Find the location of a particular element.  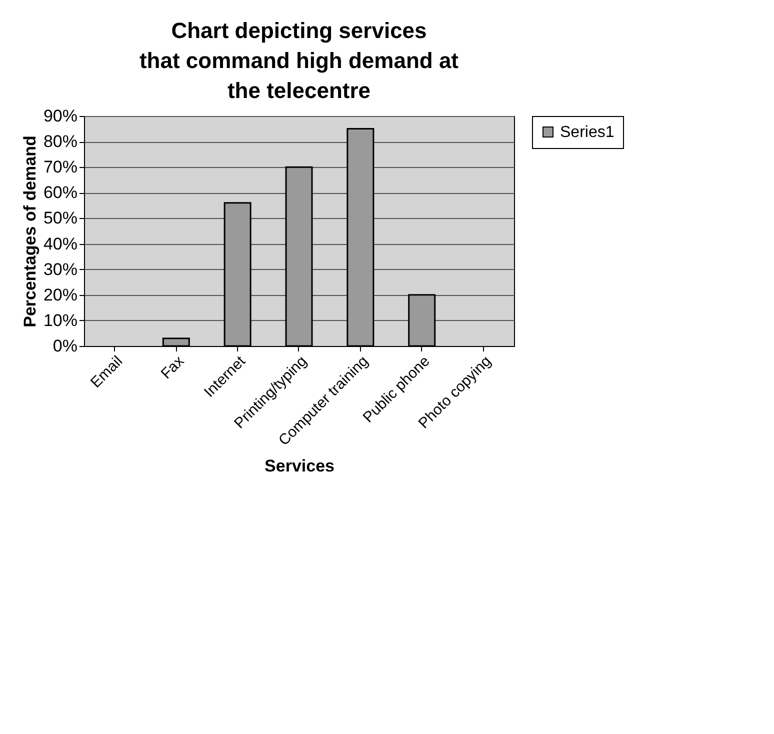

y-tick-label: 80% is located at coordinates (60, 142).